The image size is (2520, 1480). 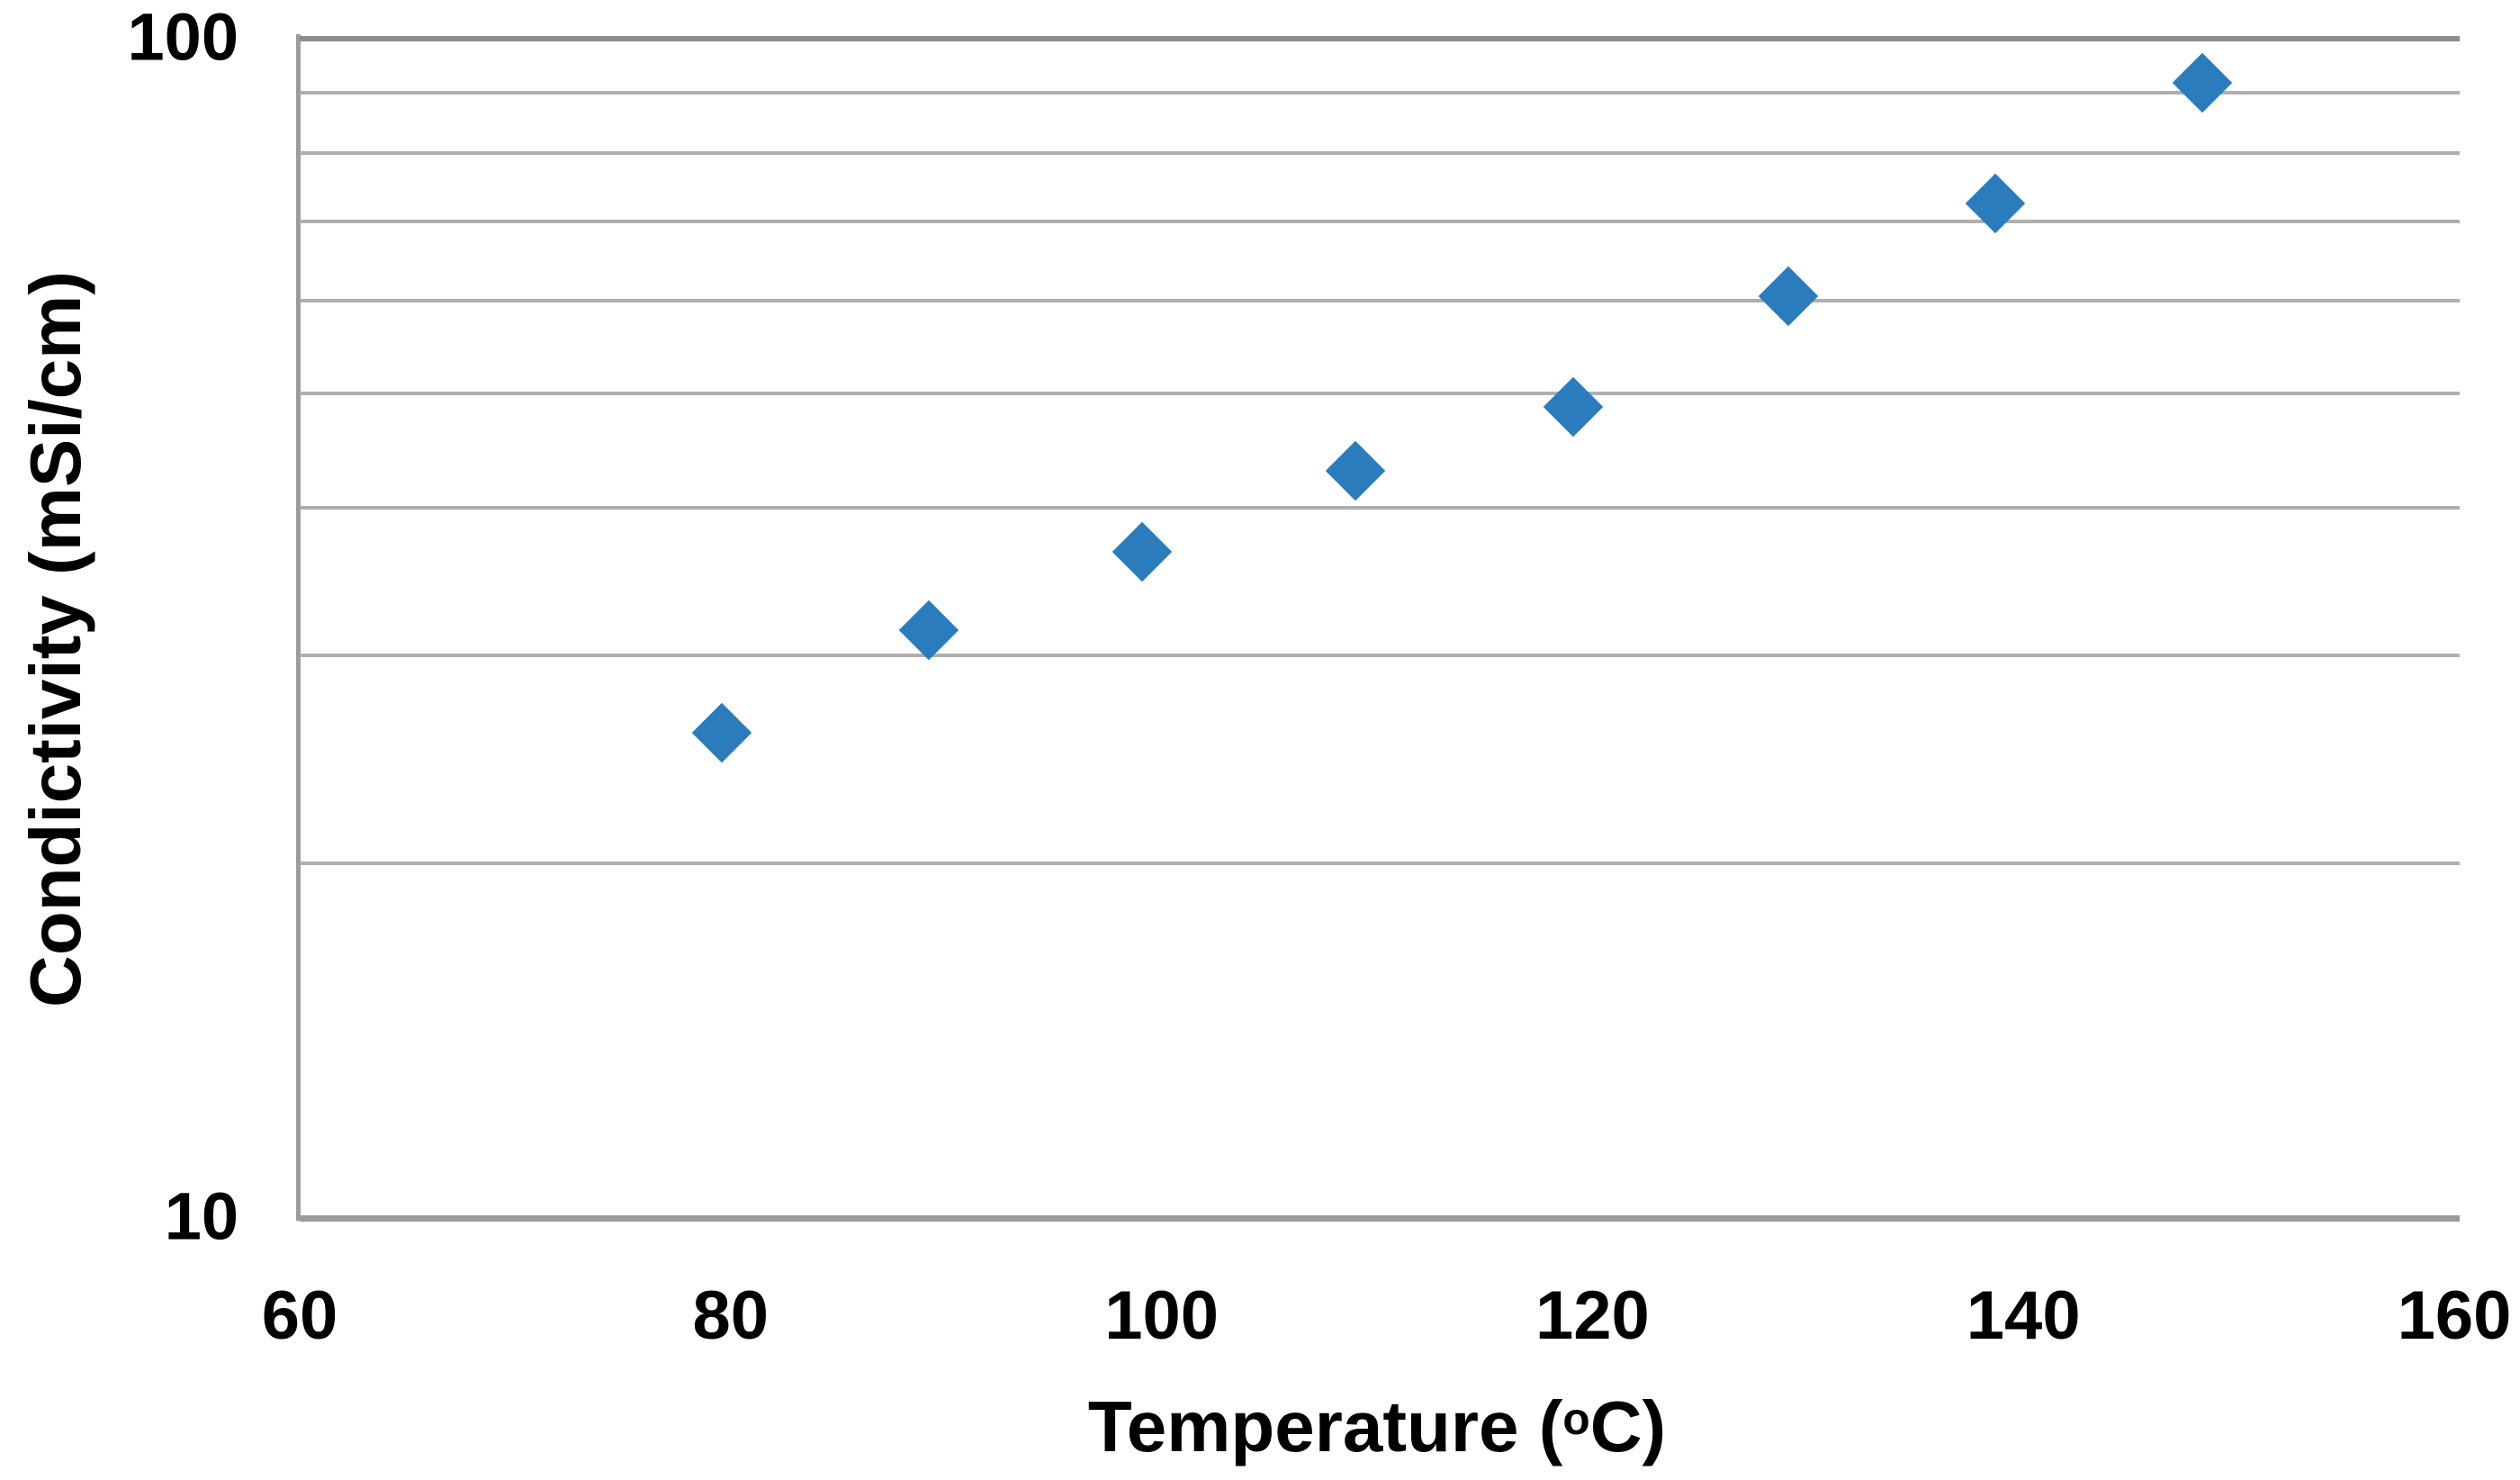 I want to click on y-tick-label-100: 100, so click(x=183, y=37).